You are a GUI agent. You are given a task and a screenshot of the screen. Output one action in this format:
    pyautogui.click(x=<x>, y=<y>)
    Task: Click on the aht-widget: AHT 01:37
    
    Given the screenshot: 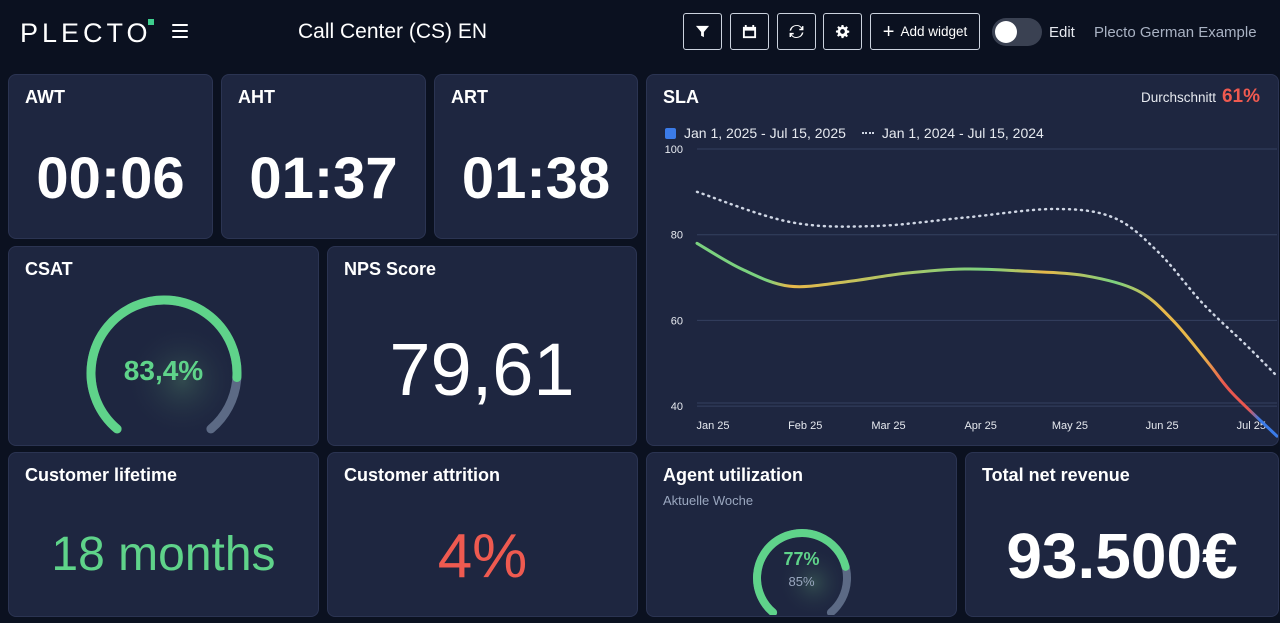 What is the action you would take?
    pyautogui.click(x=323, y=156)
    